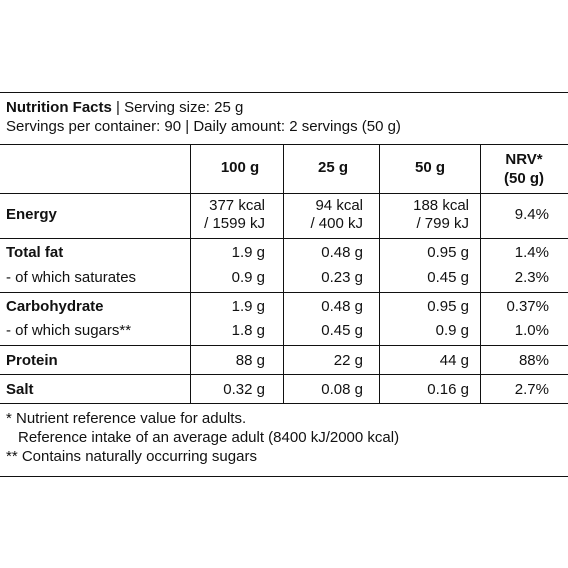 Image resolution: width=568 pixels, height=568 pixels. What do you see at coordinates (332, 167) in the screenshot?
I see `column-header-25g: 25 g` at bounding box center [332, 167].